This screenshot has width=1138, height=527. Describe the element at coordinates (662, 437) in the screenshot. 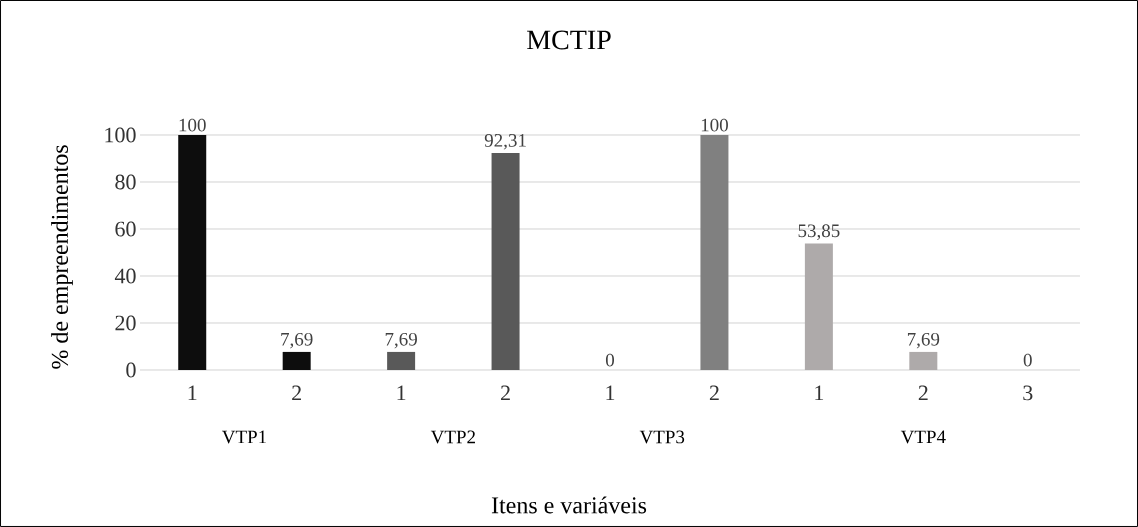

I see `text: VTP3` at that location.